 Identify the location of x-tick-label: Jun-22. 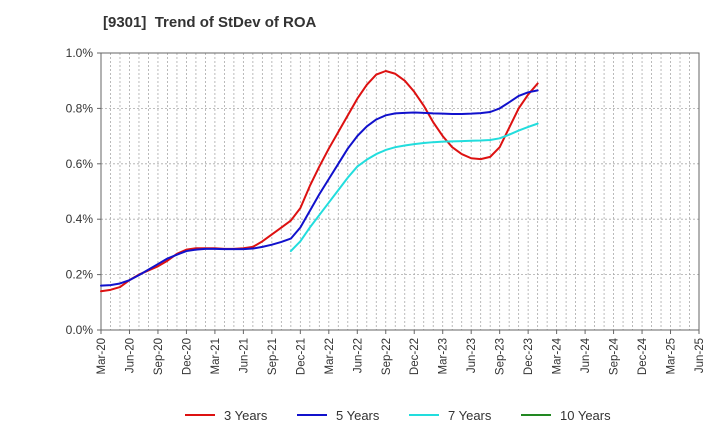
(358, 355).